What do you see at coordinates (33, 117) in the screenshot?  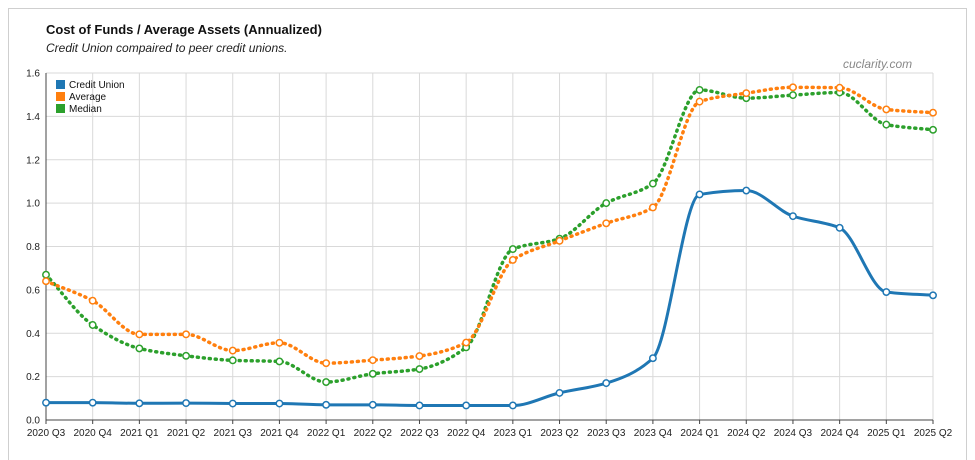 I see `y-tick-label: 1.4` at bounding box center [33, 117].